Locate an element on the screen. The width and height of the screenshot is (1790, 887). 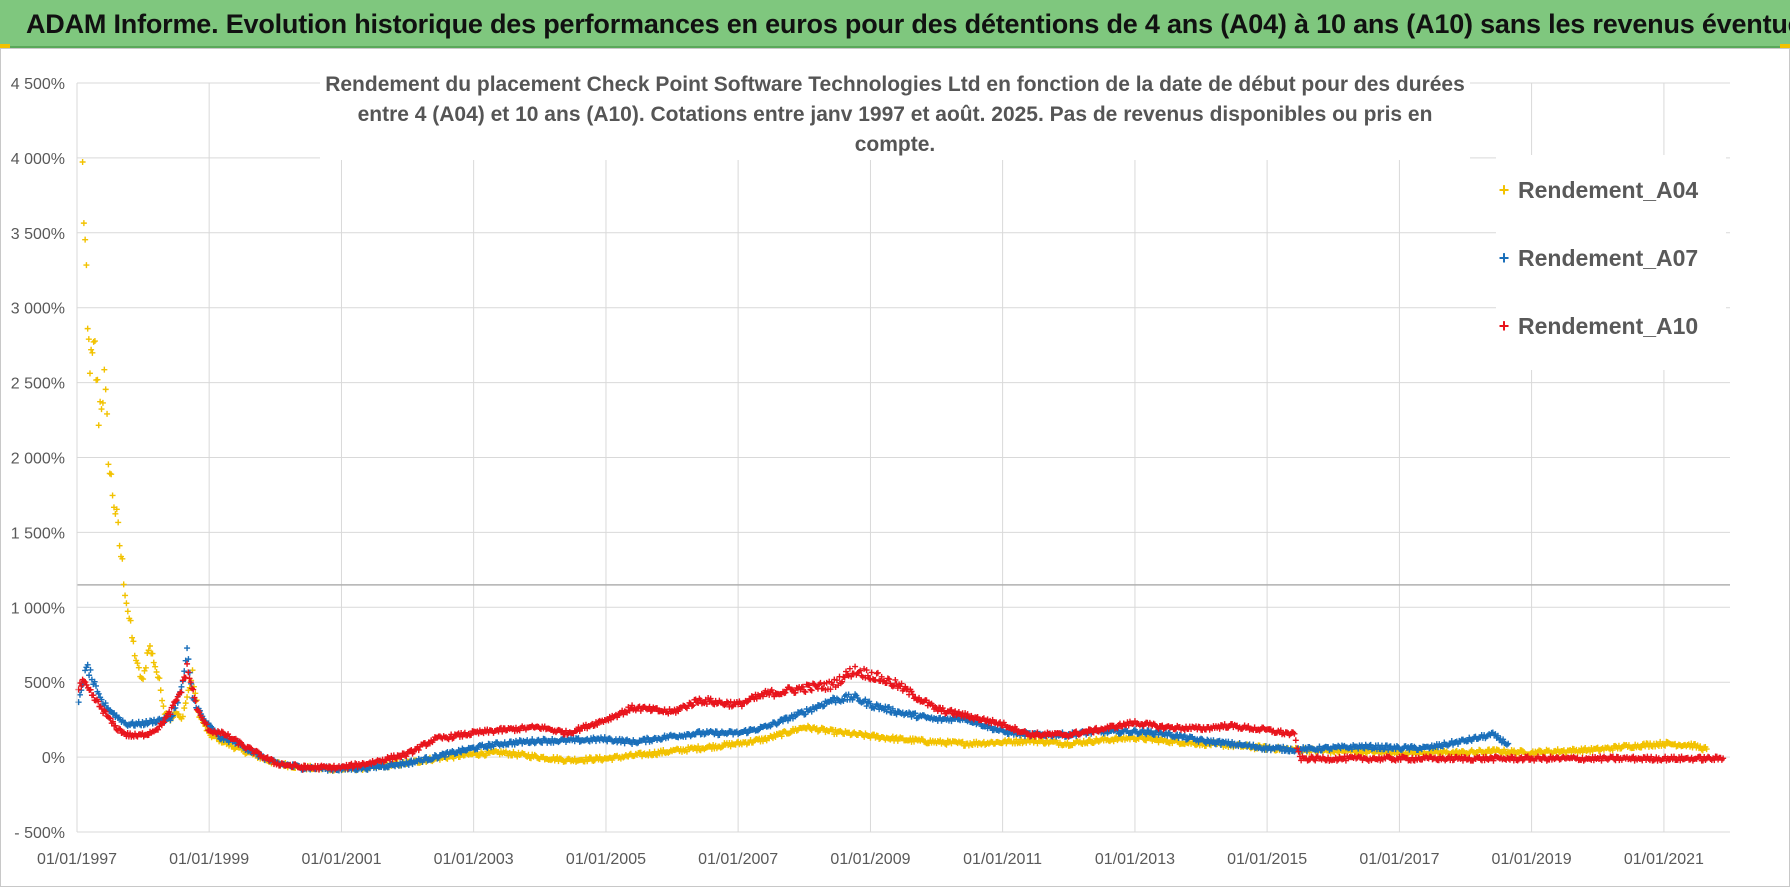
legend-label-a07: Rendement_A07 is located at coordinates (1608, 257).